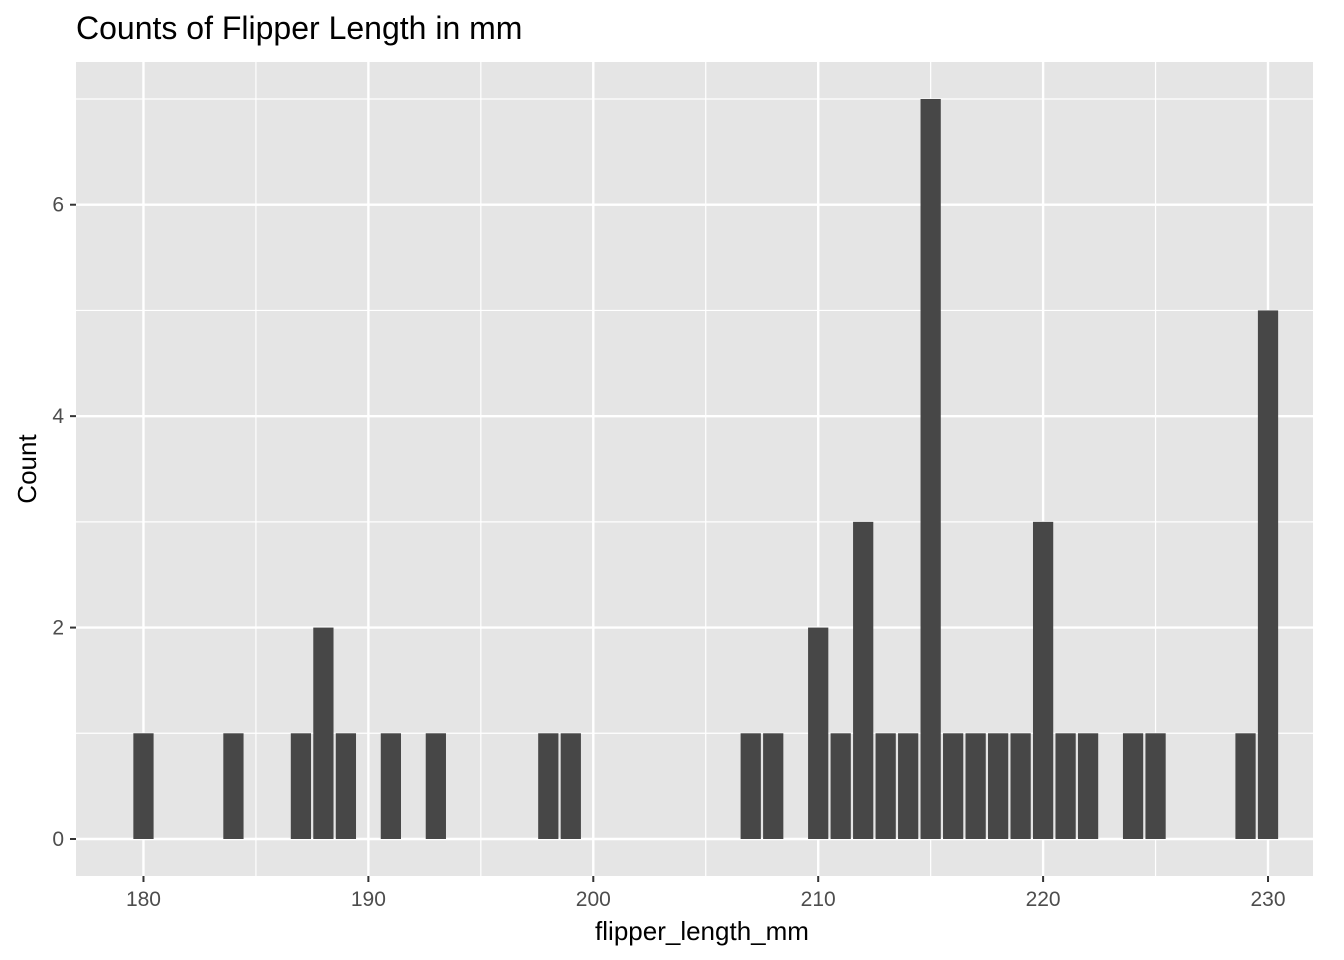  Describe the element at coordinates (1043, 899) in the screenshot. I see `x-tick-label: 220` at that location.